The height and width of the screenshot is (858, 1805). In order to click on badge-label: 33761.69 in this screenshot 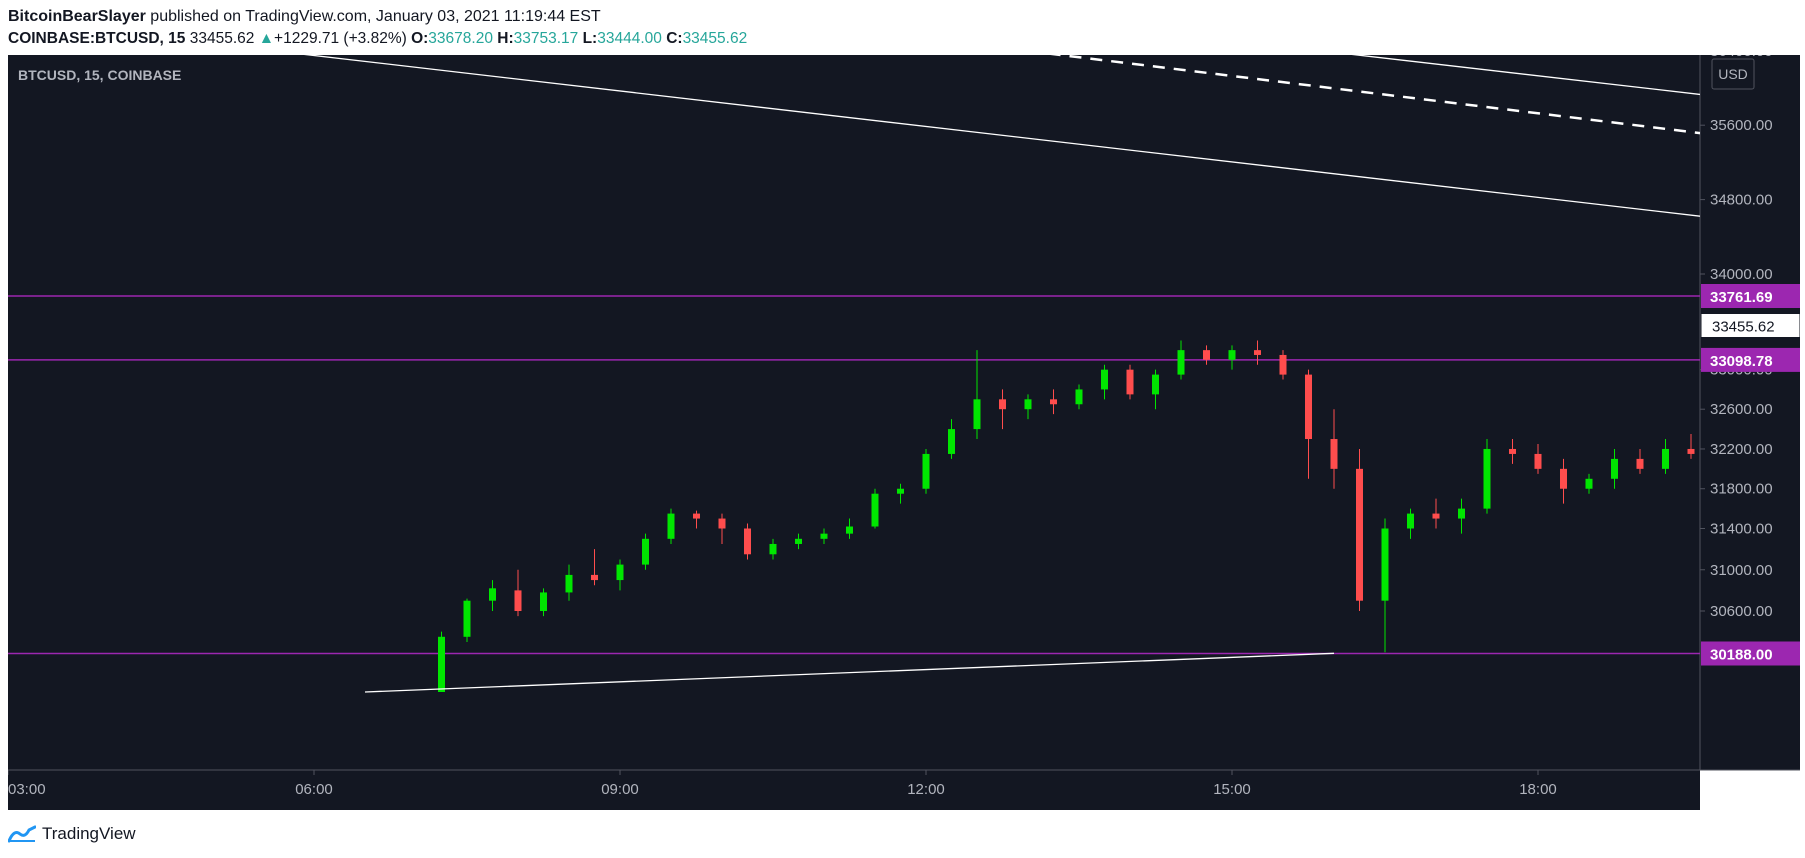, I will do `click(1741, 297)`.